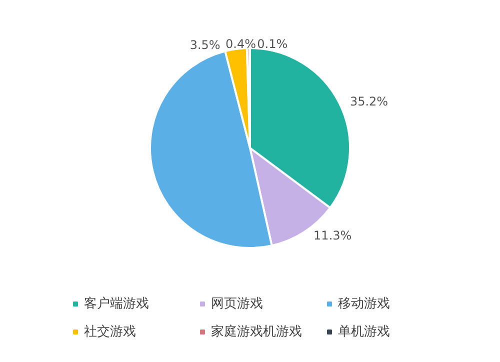  What do you see at coordinates (241, 44) in the screenshot?
I see `data-label: 0.4%` at bounding box center [241, 44].